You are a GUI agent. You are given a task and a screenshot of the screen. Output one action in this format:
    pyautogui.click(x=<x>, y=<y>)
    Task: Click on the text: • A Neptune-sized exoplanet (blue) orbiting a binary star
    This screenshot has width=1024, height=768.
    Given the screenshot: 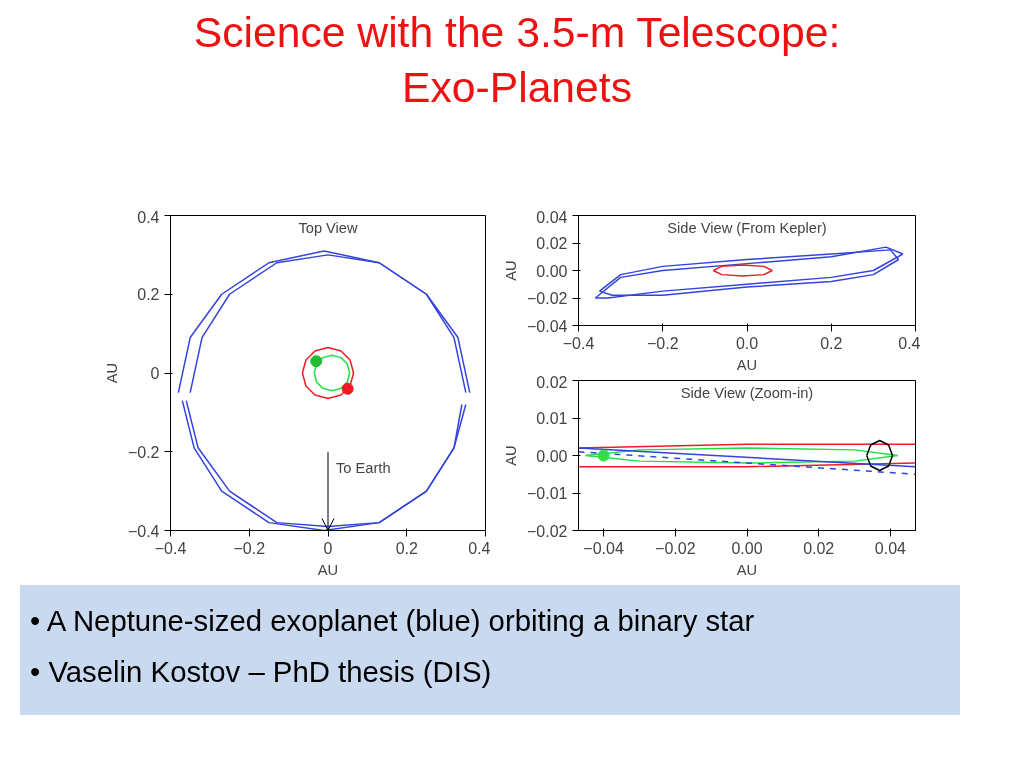 What is the action you would take?
    pyautogui.click(x=392, y=620)
    